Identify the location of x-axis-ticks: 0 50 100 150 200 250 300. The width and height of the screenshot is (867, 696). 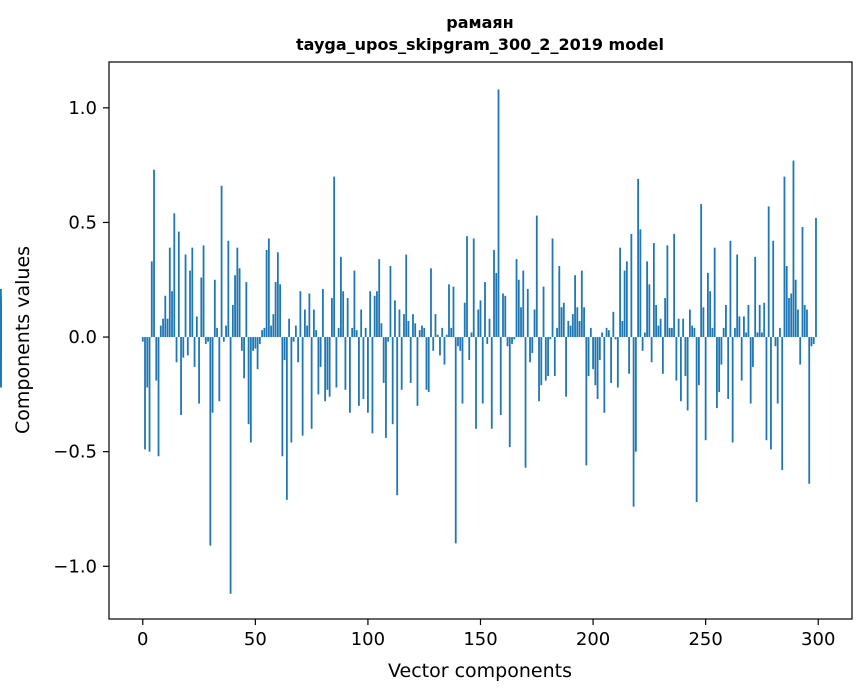
(486, 634).